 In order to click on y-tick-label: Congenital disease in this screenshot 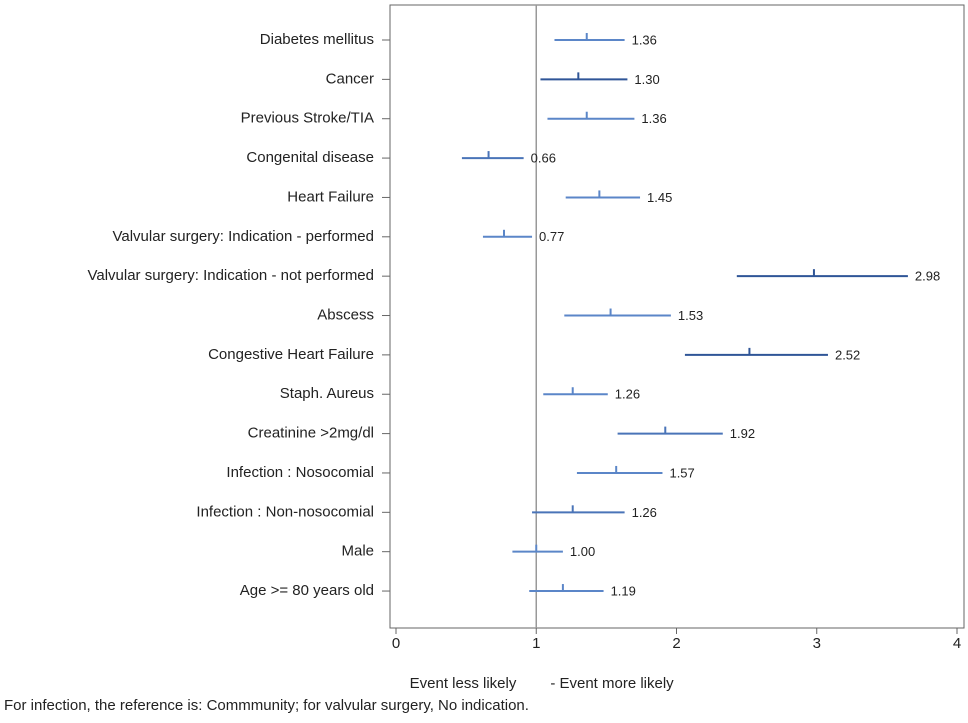, I will do `click(310, 157)`.